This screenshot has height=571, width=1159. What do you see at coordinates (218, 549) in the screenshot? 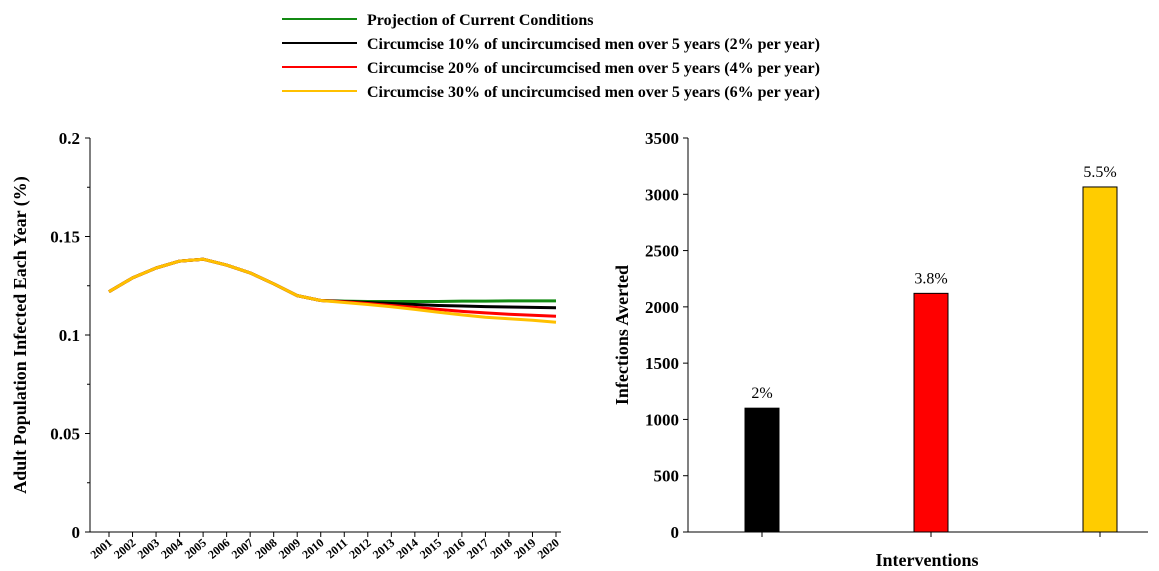
I see `line-x-tick-label: 2006` at bounding box center [218, 549].